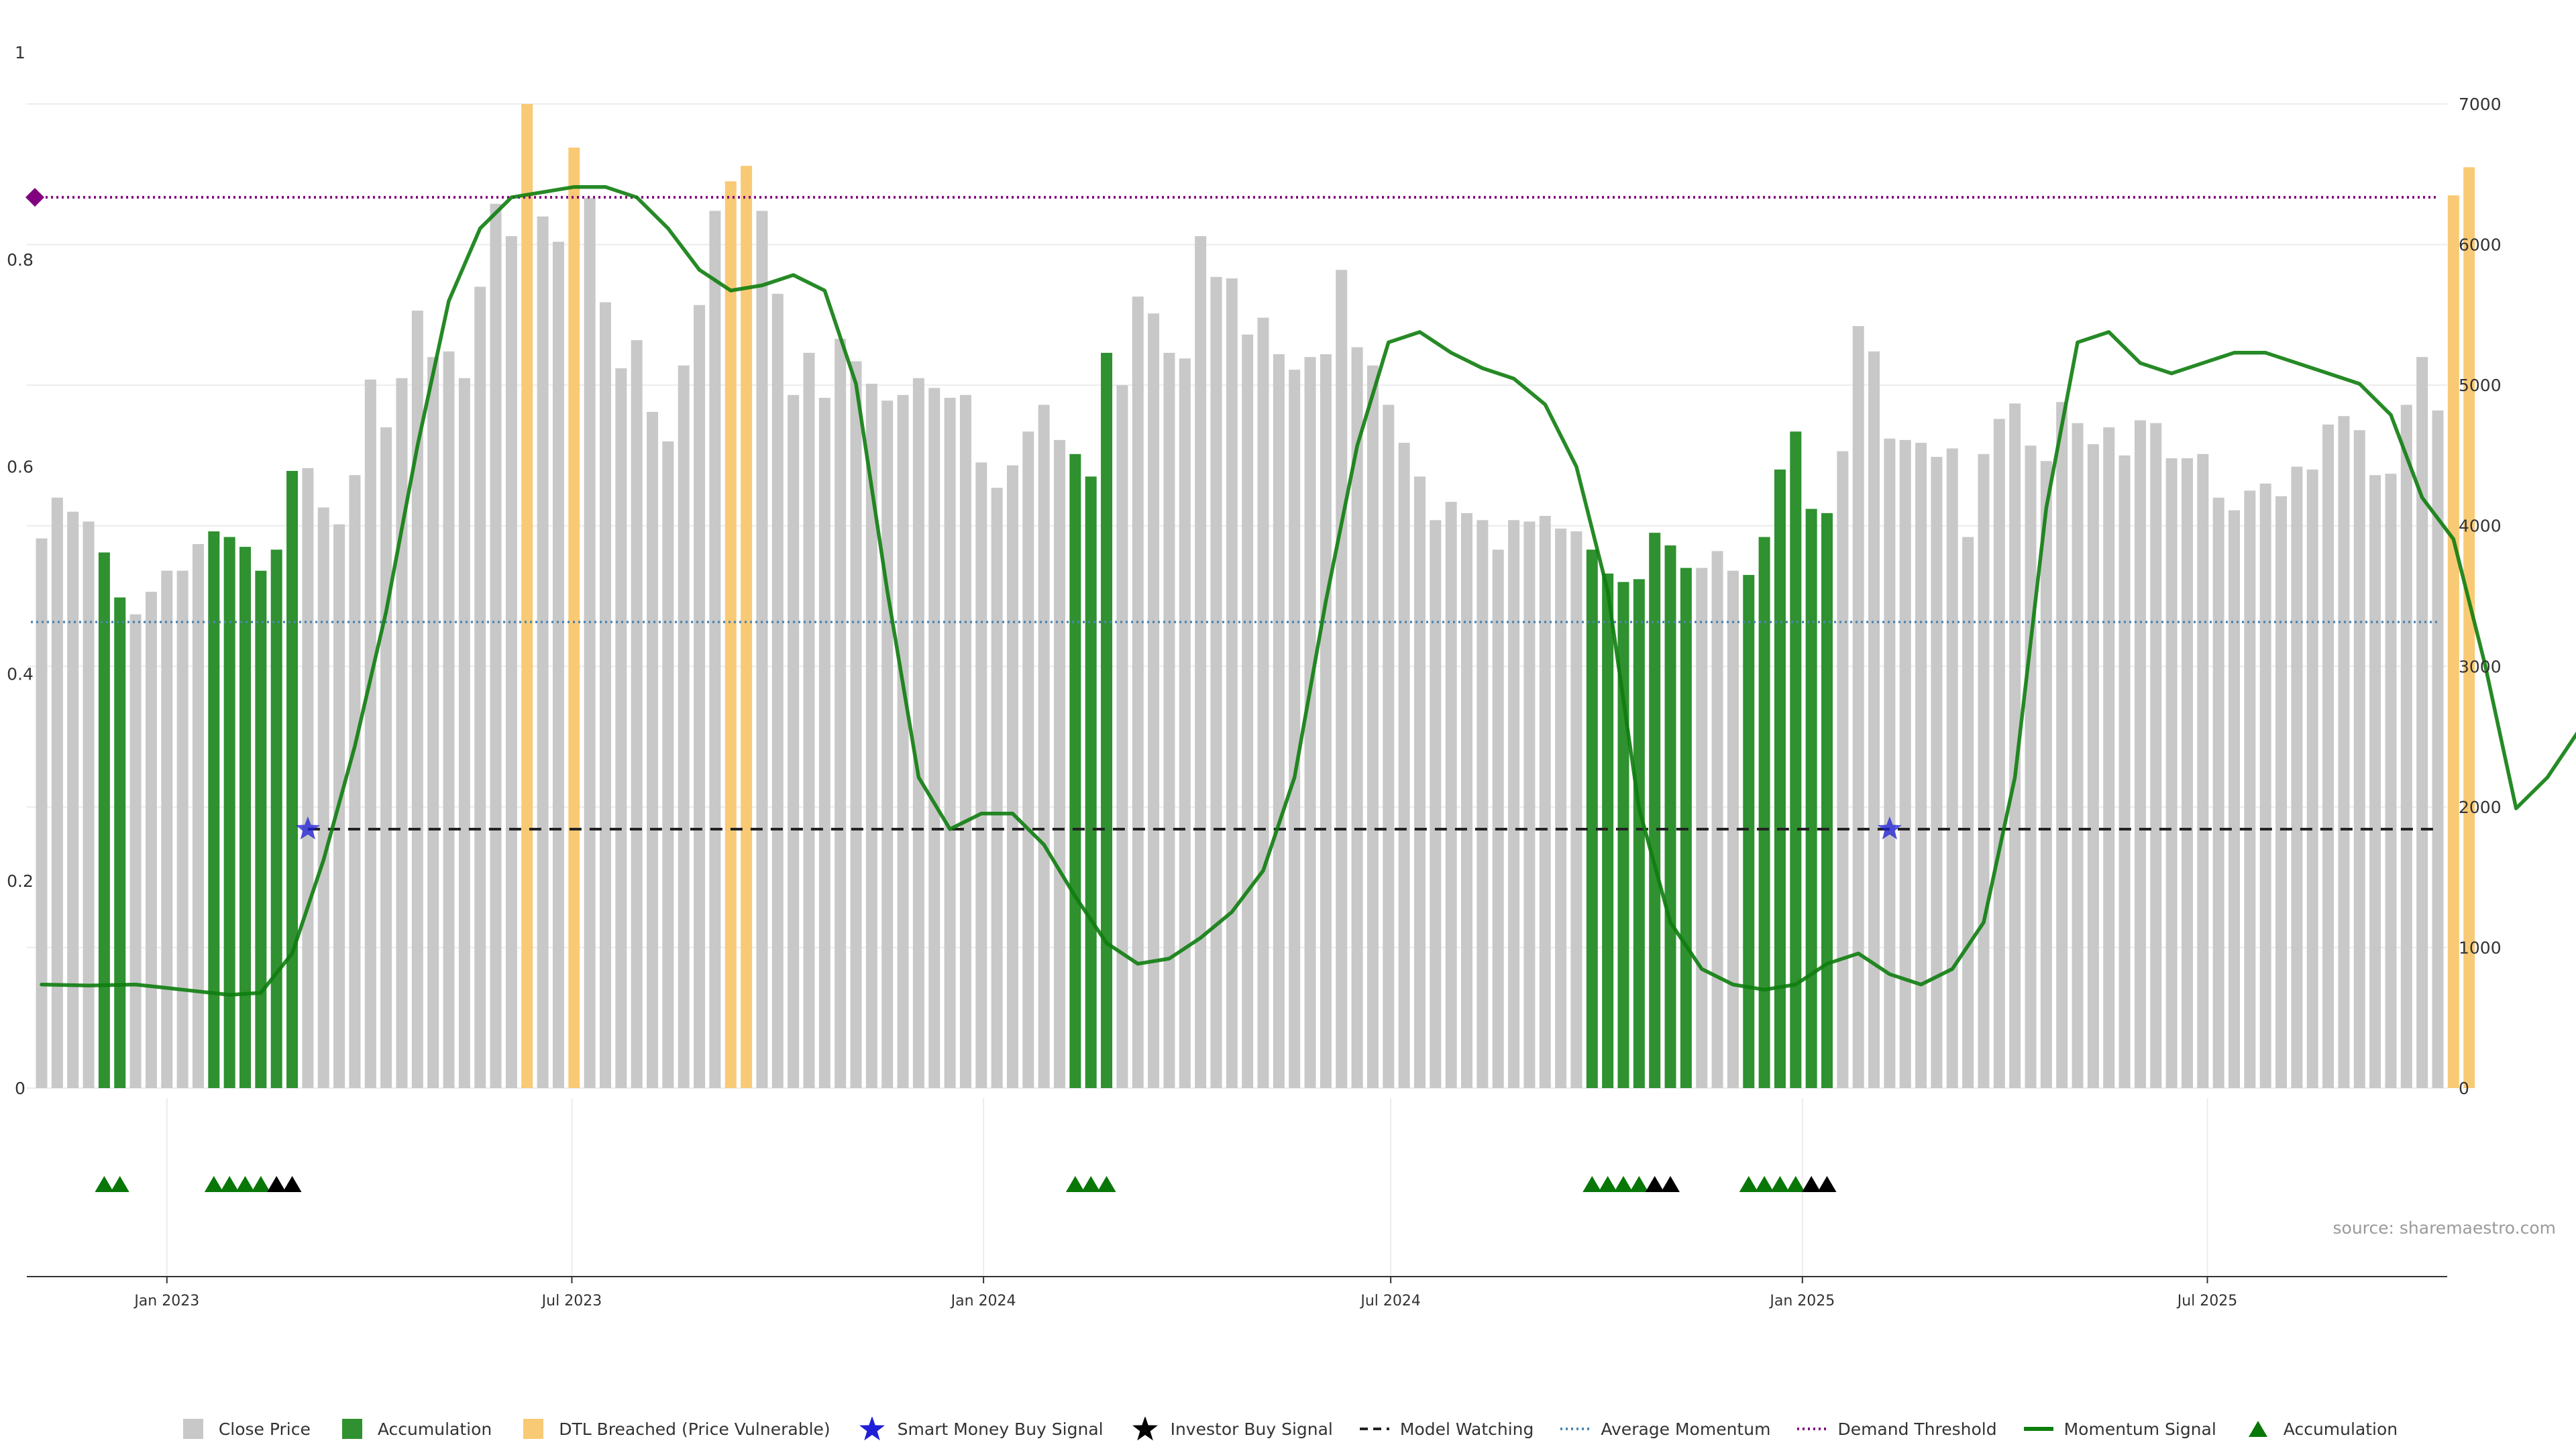  What do you see at coordinates (1390, 1301) in the screenshot?
I see `x-tick-label: Jul 2024` at bounding box center [1390, 1301].